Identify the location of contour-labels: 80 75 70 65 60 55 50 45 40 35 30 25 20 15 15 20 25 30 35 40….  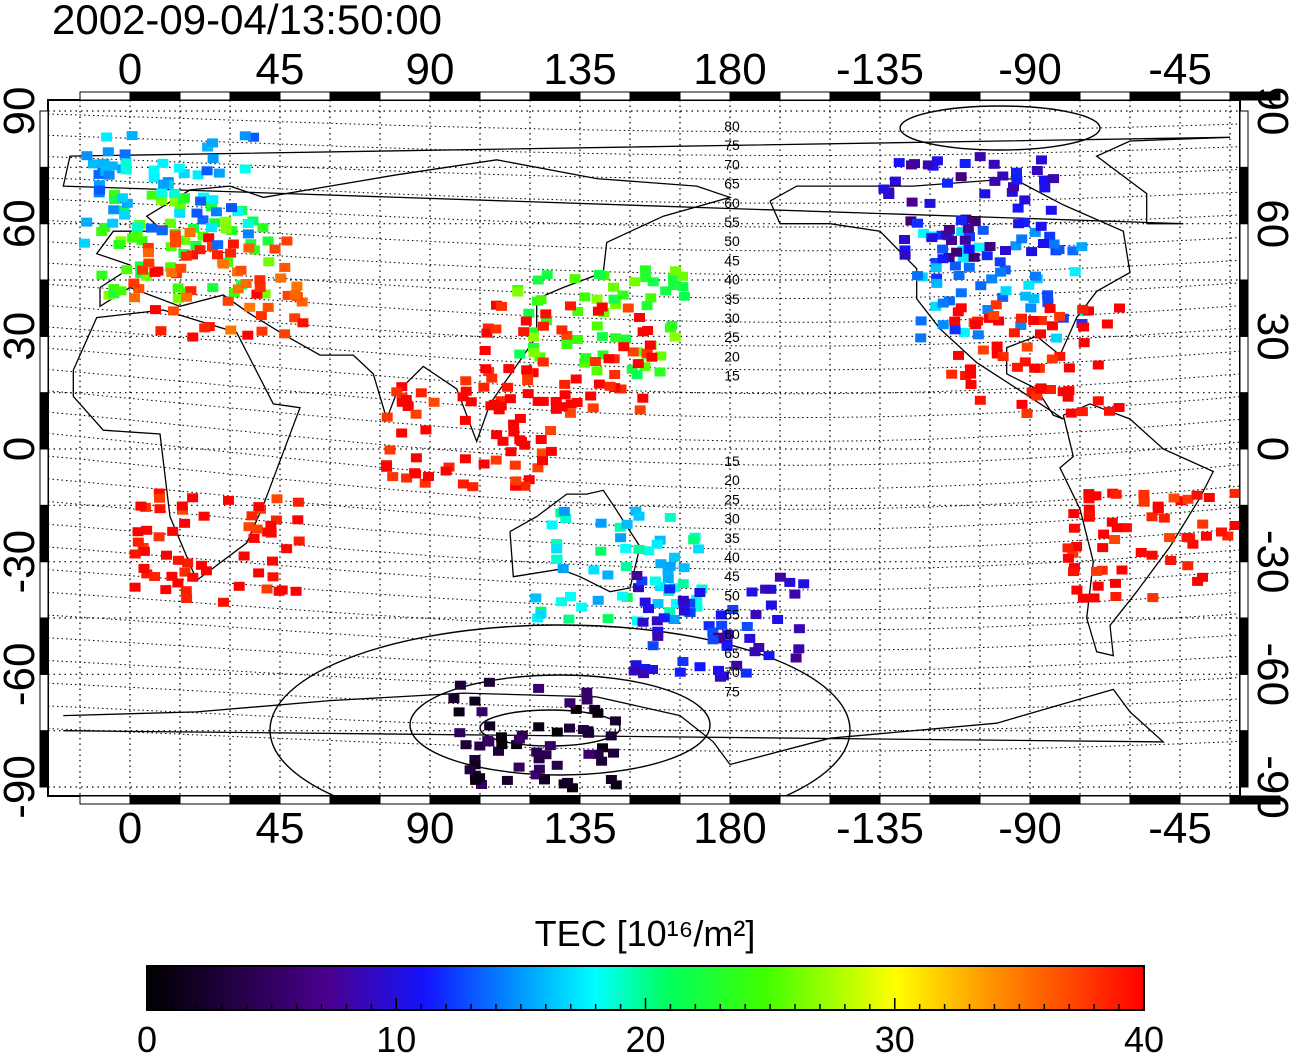
(732, 408).